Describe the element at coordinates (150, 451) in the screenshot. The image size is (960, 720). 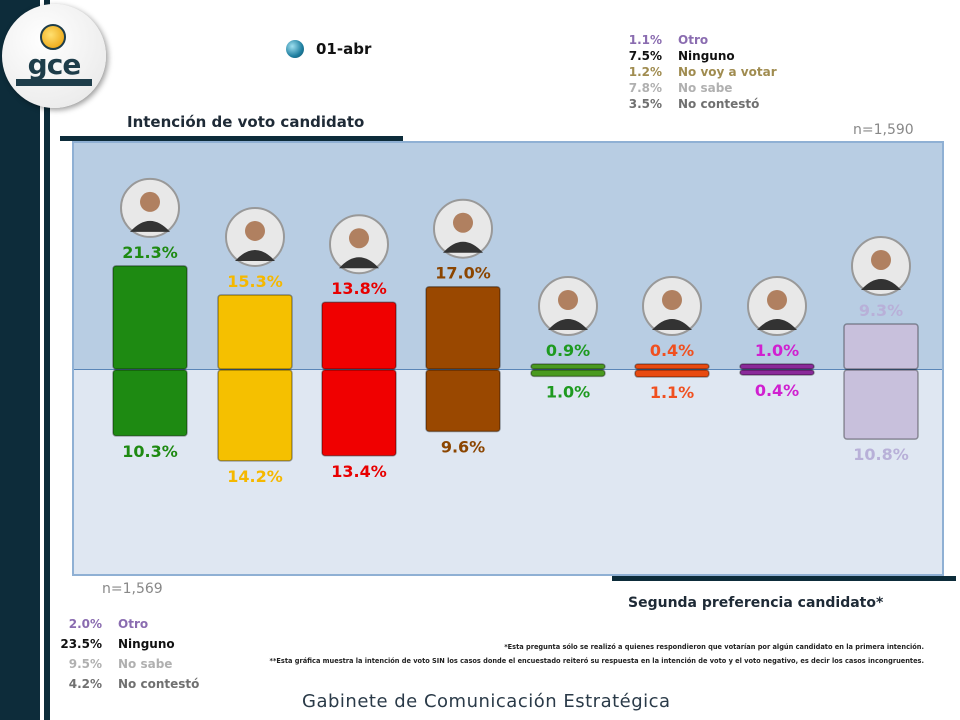
I see `value-label-second: 10.3%` at that location.